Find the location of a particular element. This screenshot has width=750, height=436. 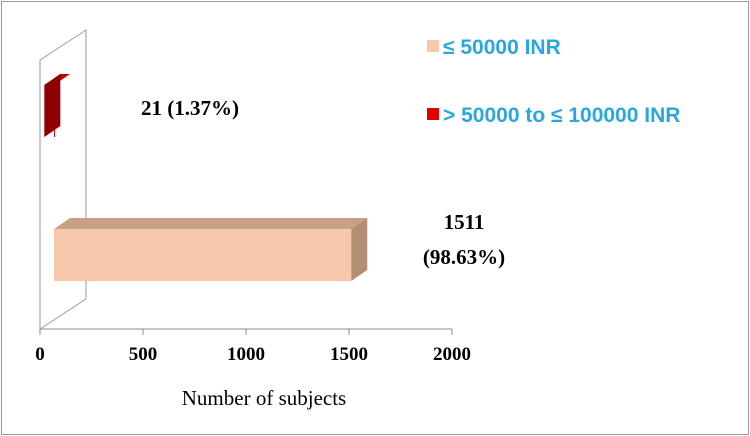

x-axis-title: Number of subjects is located at coordinates (264, 398).